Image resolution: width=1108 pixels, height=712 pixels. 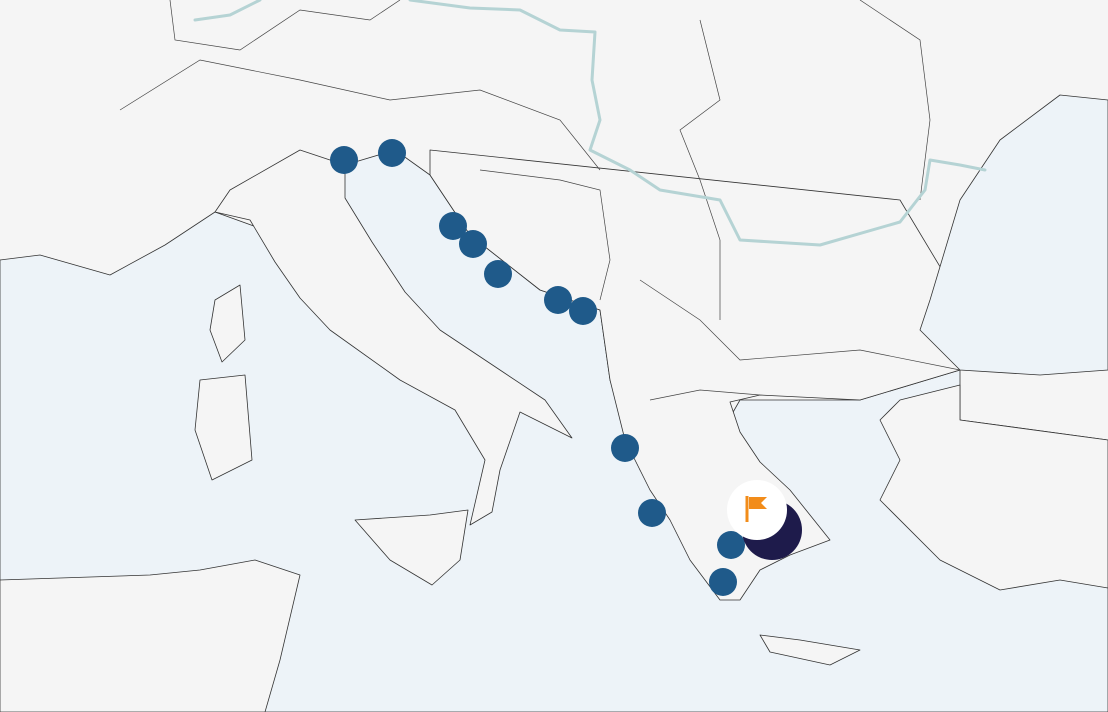 I want to click on turkey, so click(x=993, y=487).